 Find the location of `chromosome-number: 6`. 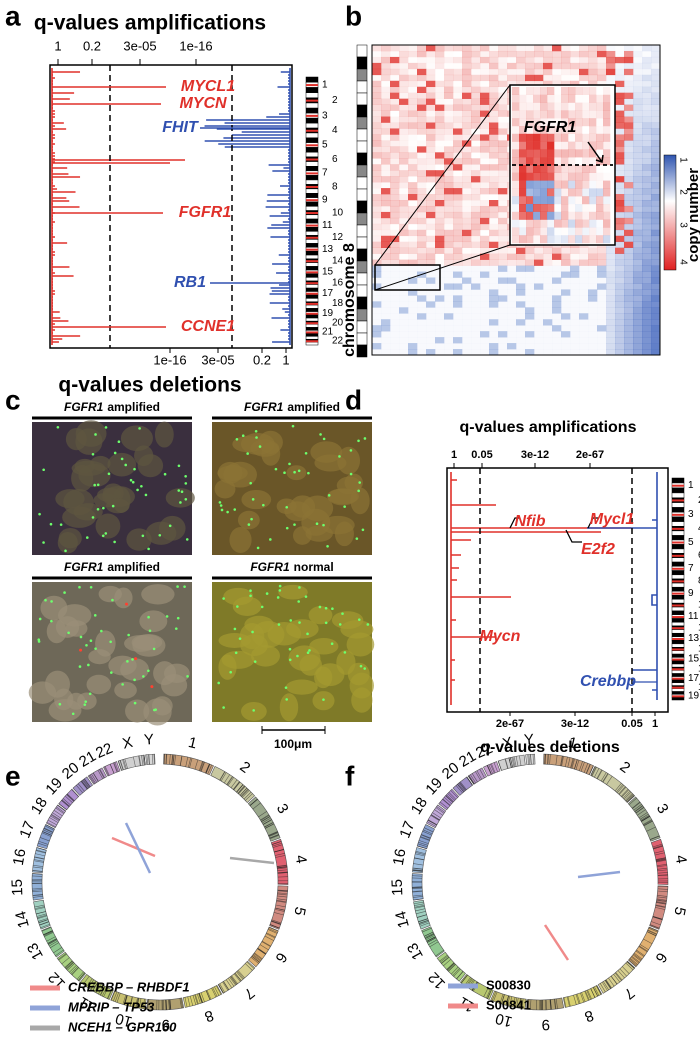

chromosome-number: 6 is located at coordinates (699, 555).